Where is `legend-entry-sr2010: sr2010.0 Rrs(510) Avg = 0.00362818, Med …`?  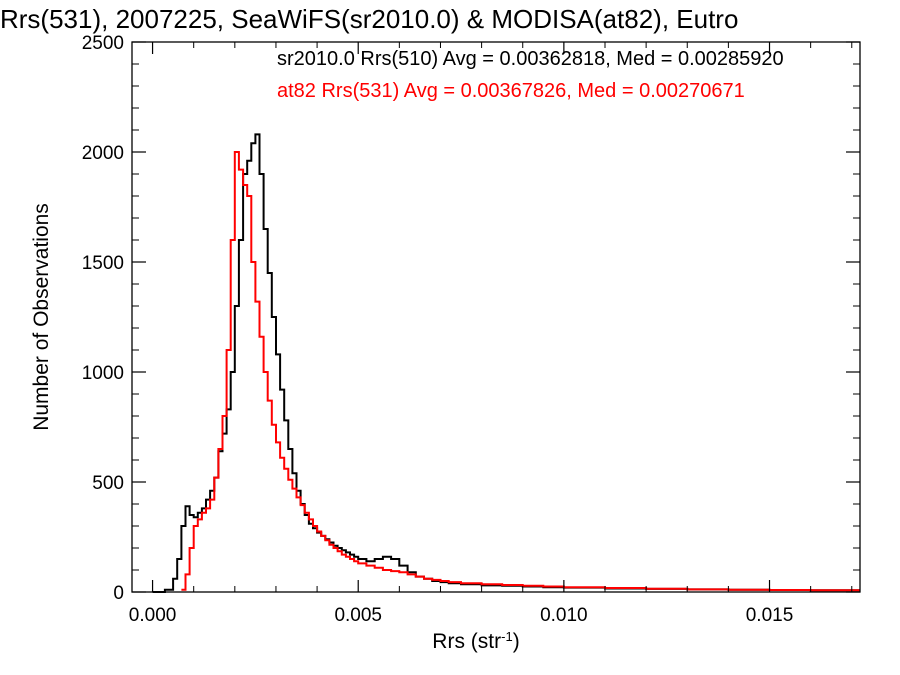
legend-entry-sr2010: sr2010.0 Rrs(510) Avg = 0.00362818, Med … is located at coordinates (530, 59).